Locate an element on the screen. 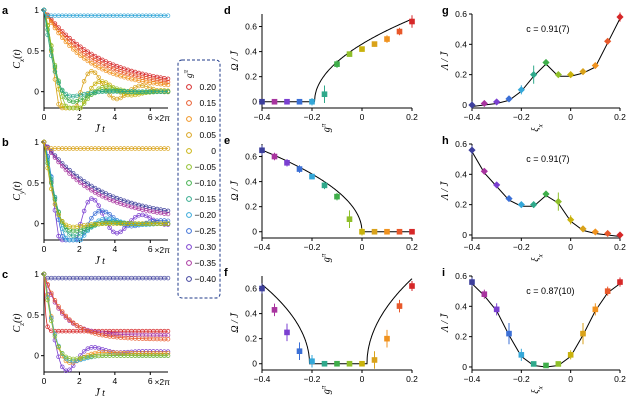  legend-label: 0 is located at coordinates (213, 151).